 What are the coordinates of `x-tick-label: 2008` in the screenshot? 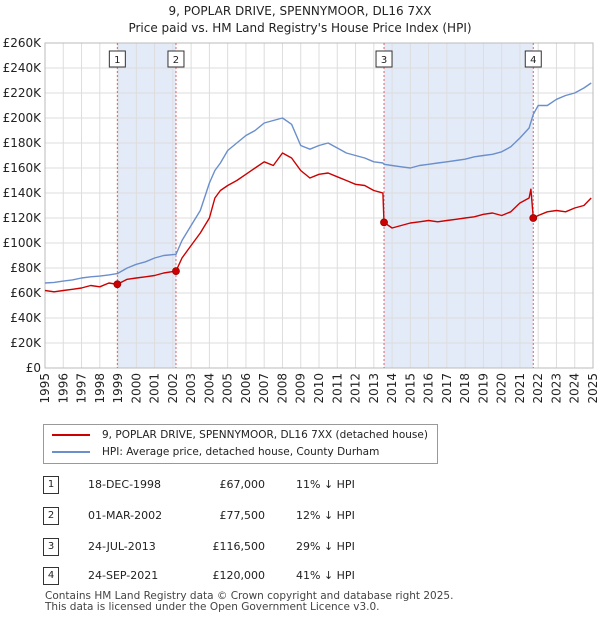 It's located at (282, 388).